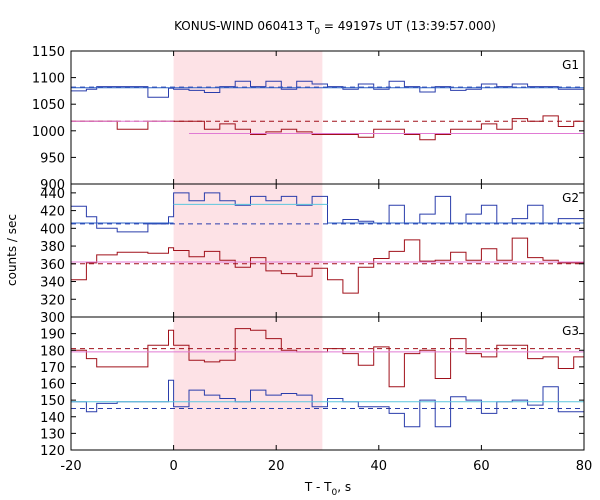 The image size is (600, 500). What do you see at coordinates (584, 466) in the screenshot?
I see `x-tick-label: 80` at bounding box center [584, 466].